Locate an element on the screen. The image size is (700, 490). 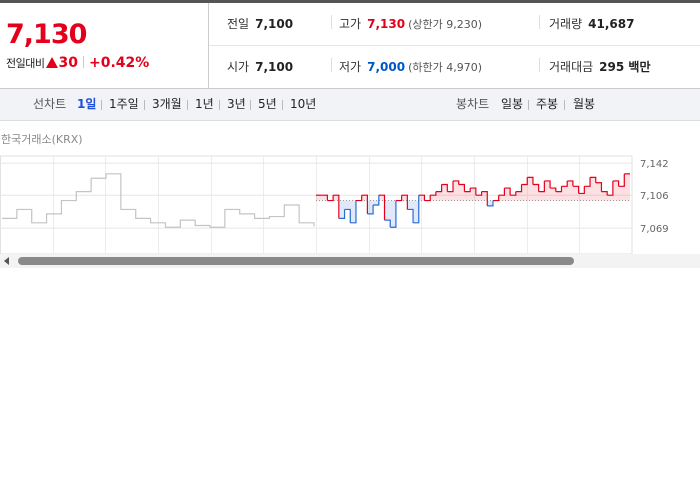
amount-label: 거래대금 is located at coordinates (571, 67).